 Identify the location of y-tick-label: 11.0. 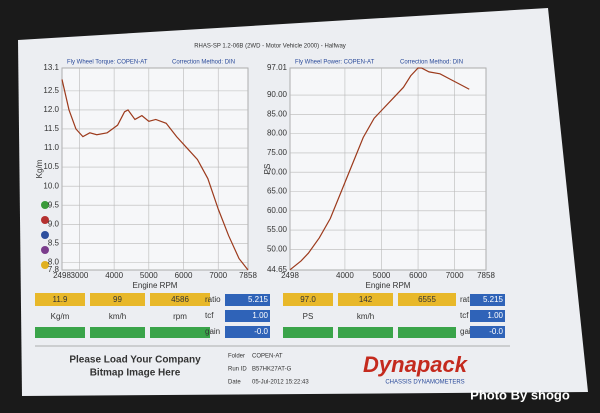
(52, 147).